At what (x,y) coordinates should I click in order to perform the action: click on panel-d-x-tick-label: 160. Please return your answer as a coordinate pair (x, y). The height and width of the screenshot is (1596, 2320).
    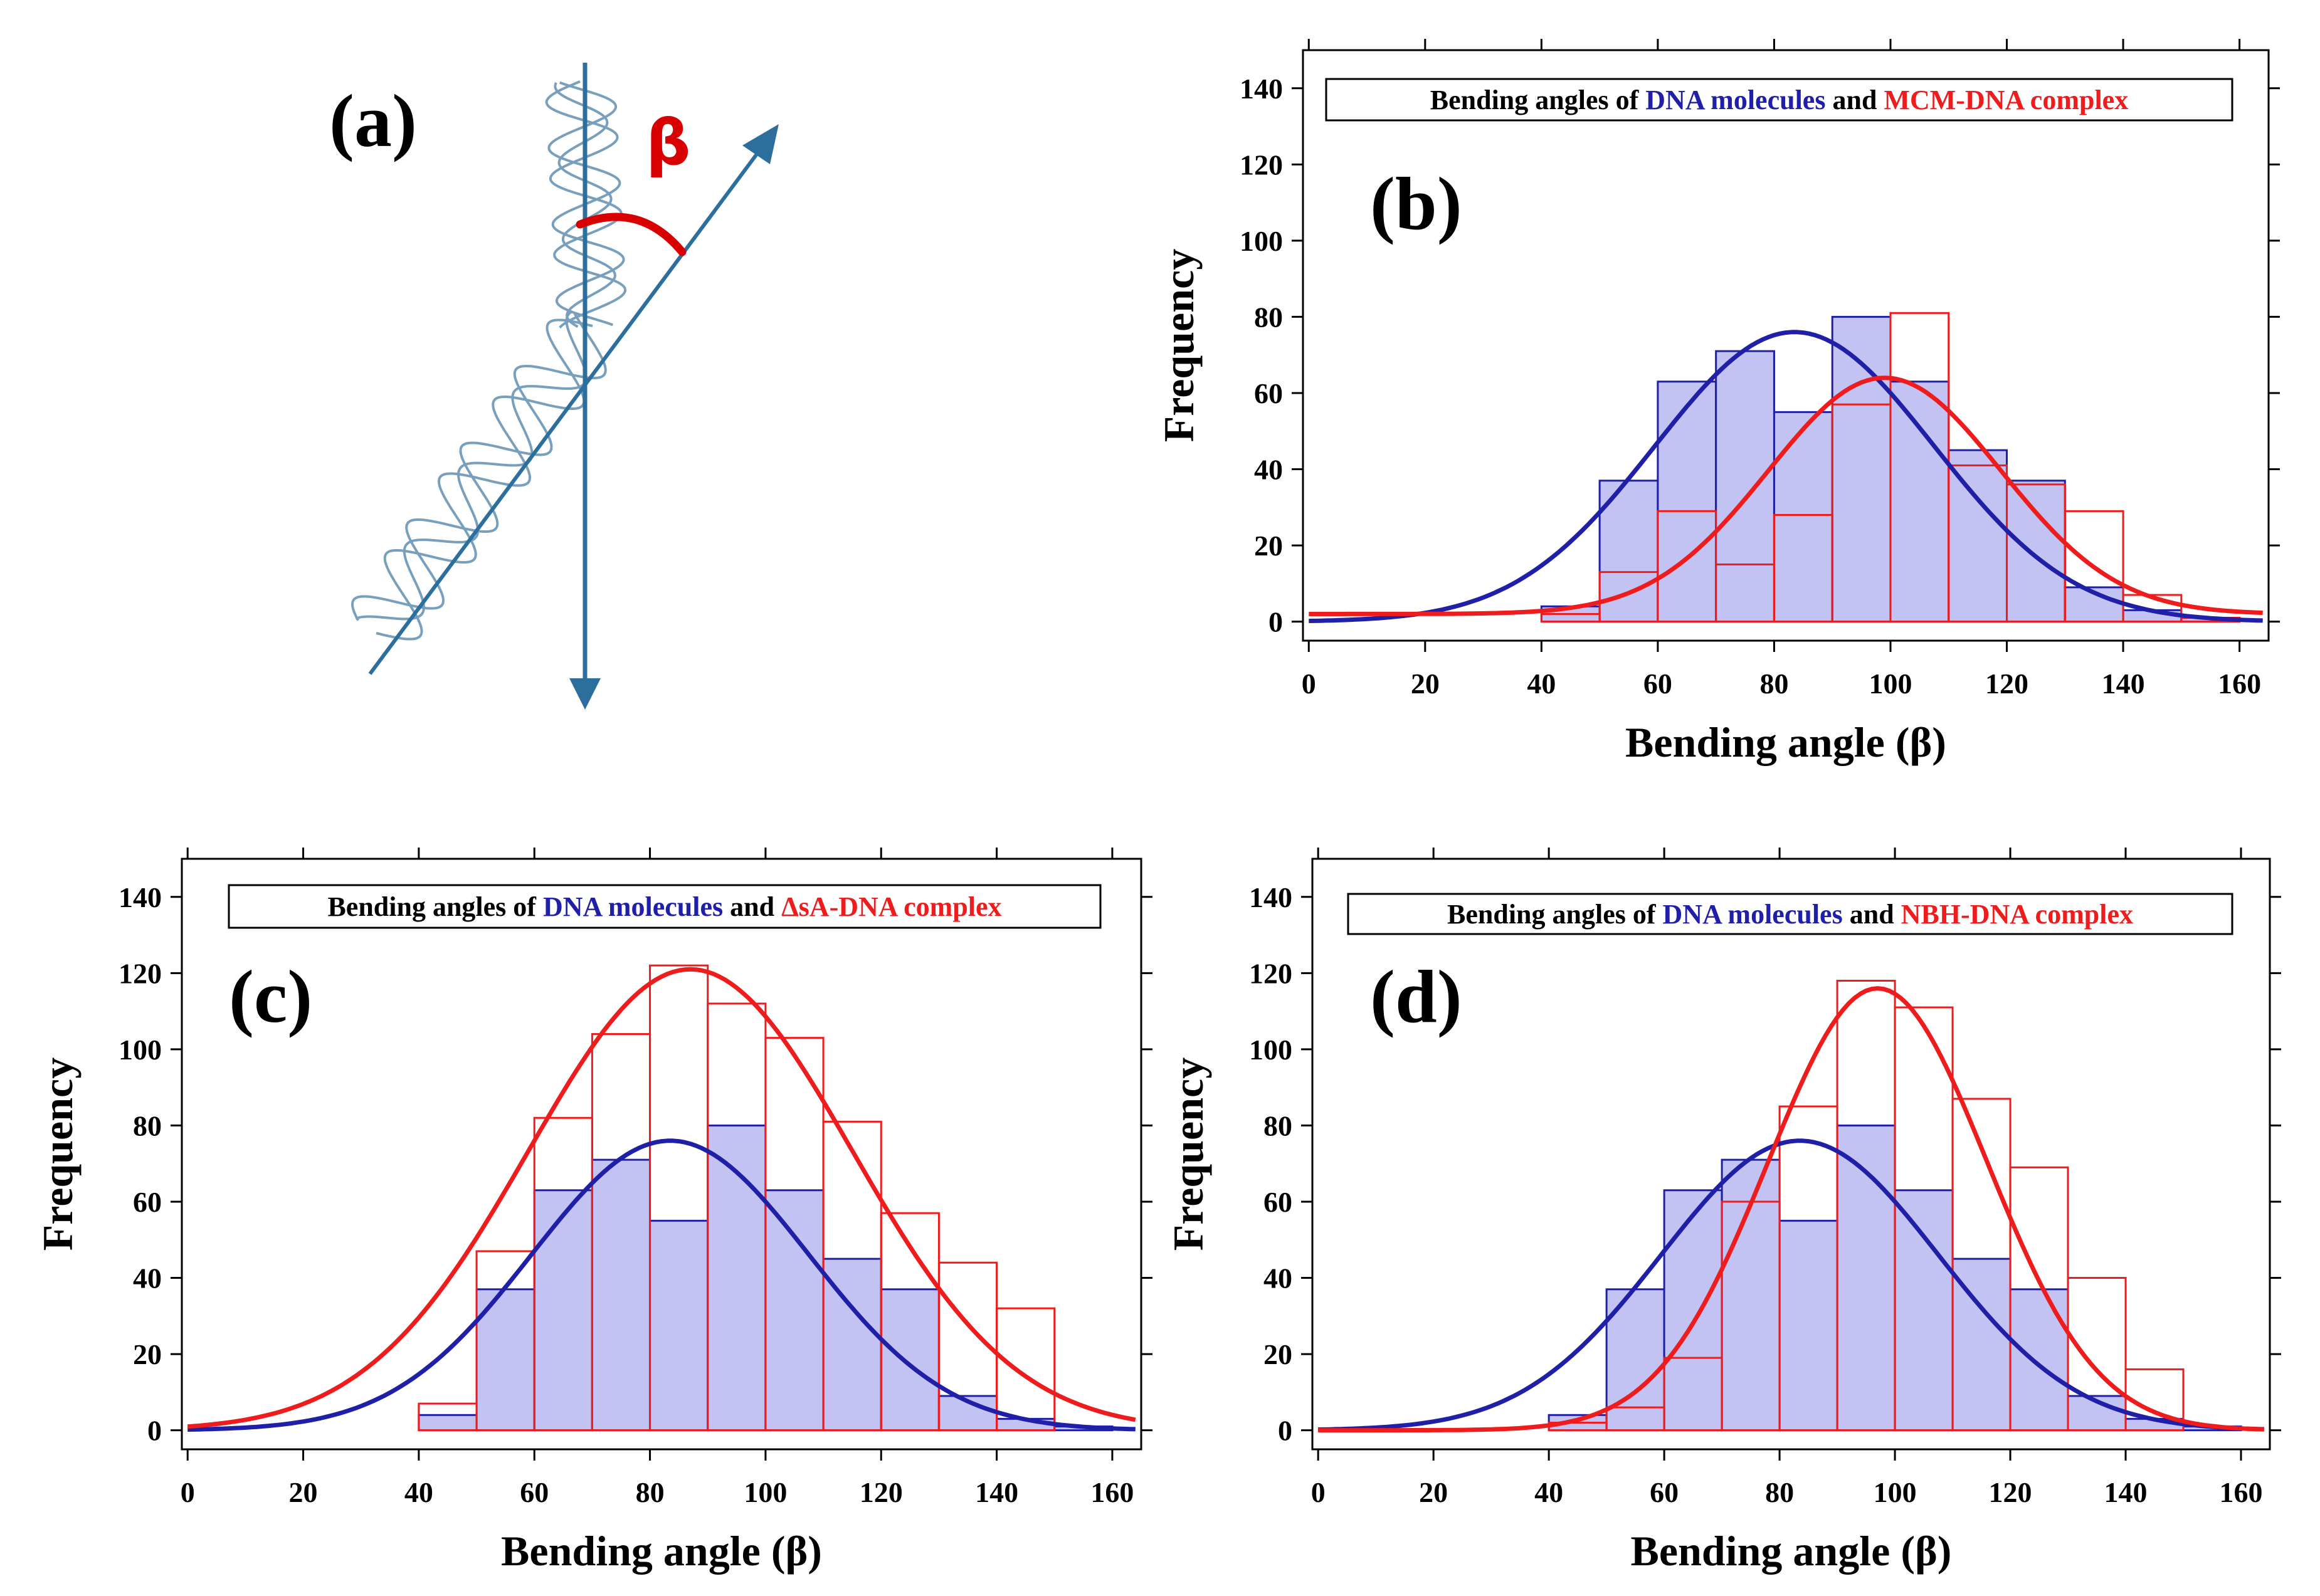
    Looking at the image, I should click on (2241, 1492).